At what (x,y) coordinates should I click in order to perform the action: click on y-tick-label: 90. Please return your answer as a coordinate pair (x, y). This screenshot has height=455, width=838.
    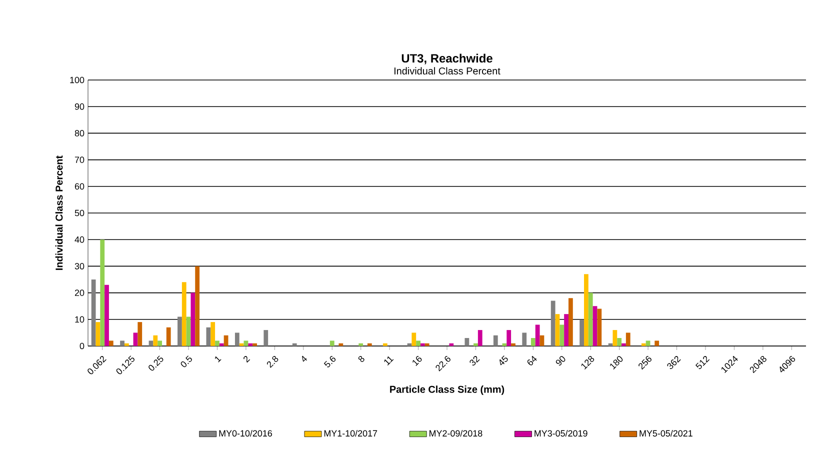
    Looking at the image, I should click on (79, 106).